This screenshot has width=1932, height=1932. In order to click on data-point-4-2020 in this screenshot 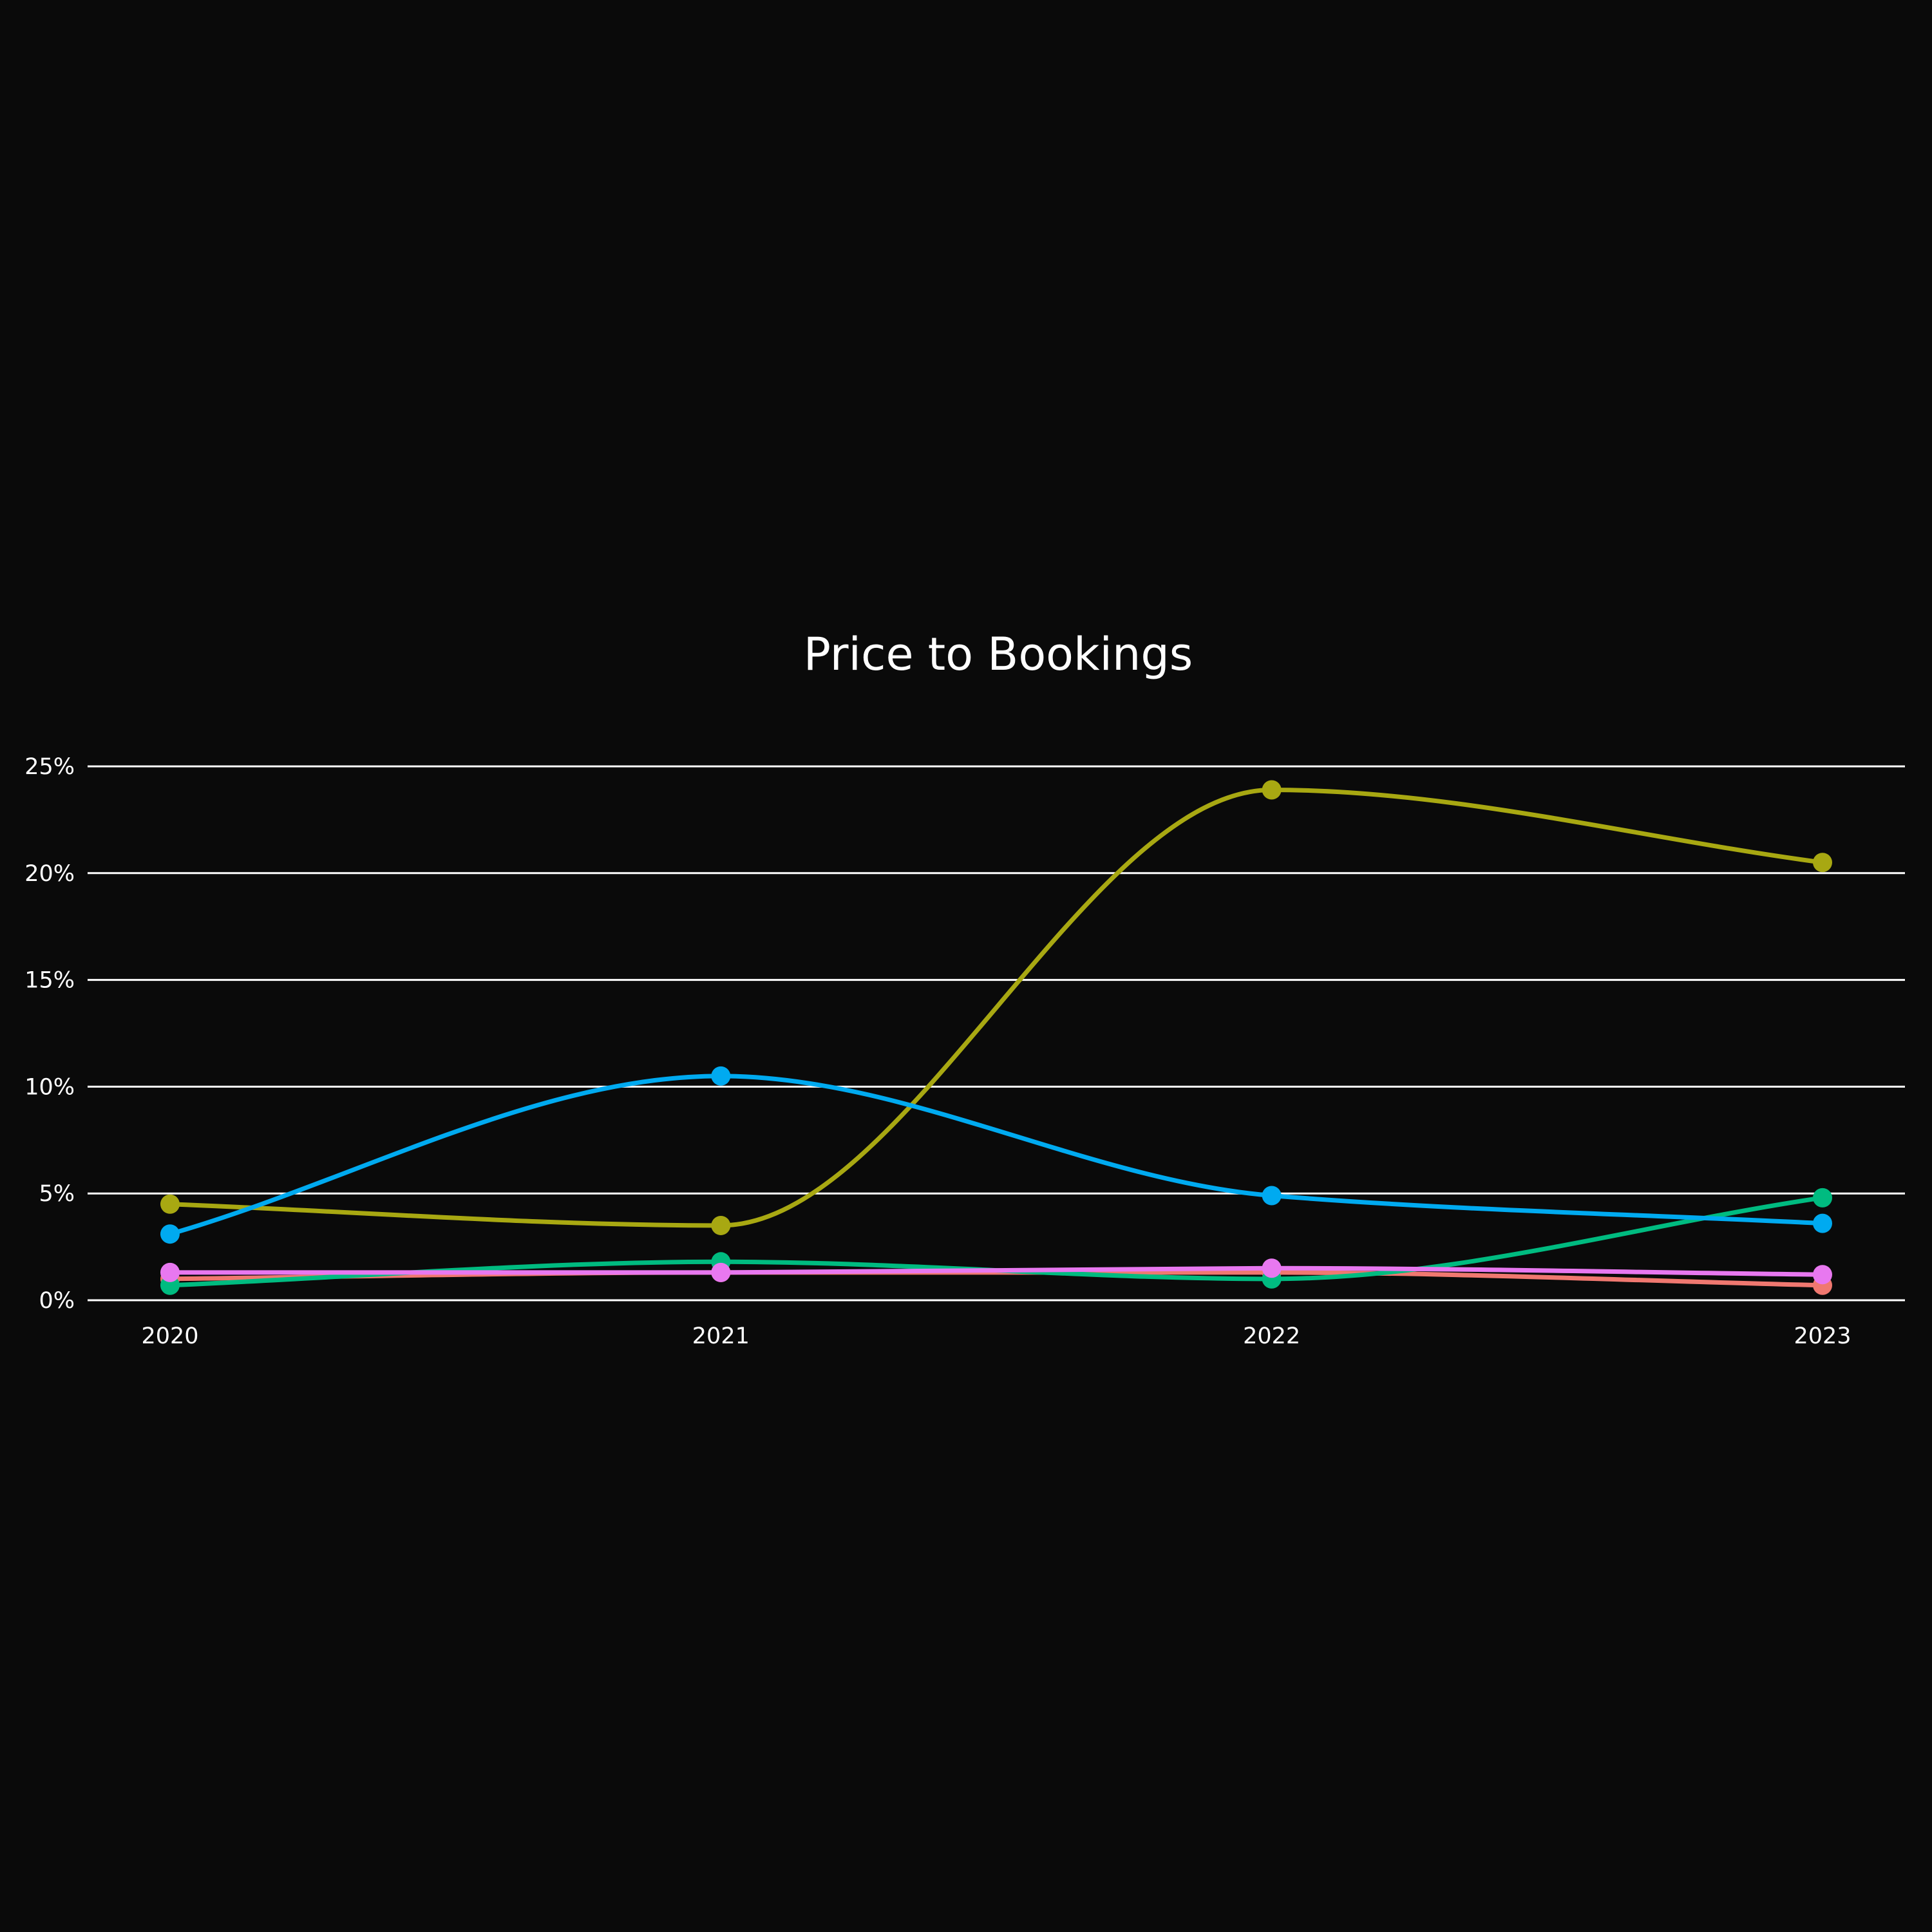, I will do `click(170, 1234)`.